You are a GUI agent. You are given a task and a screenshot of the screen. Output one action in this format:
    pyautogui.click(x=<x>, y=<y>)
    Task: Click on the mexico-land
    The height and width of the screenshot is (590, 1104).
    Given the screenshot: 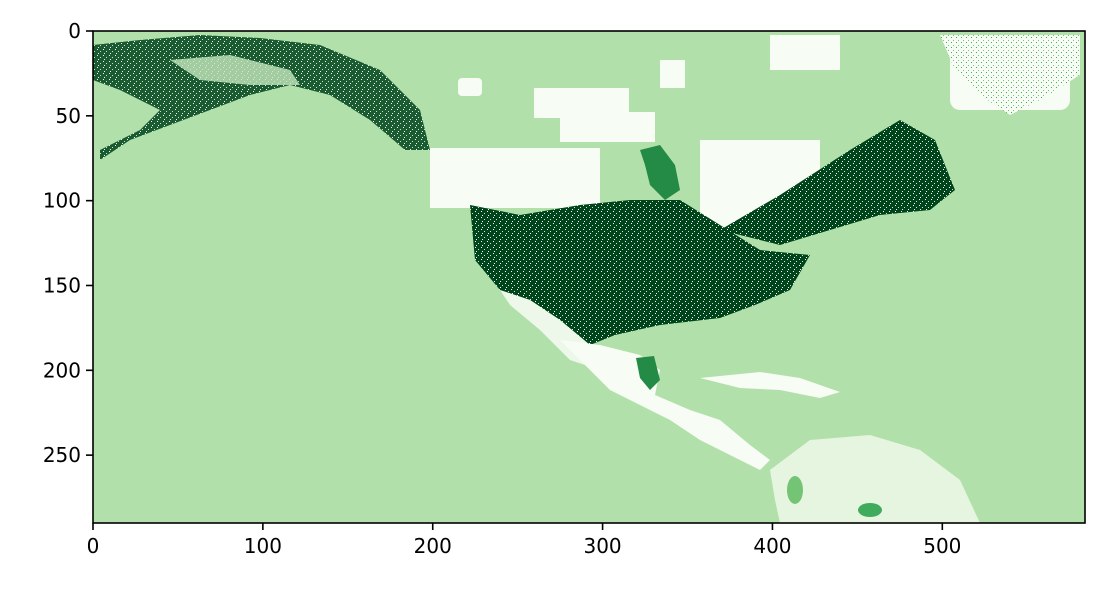 What is the action you would take?
    pyautogui.click(x=665, y=405)
    